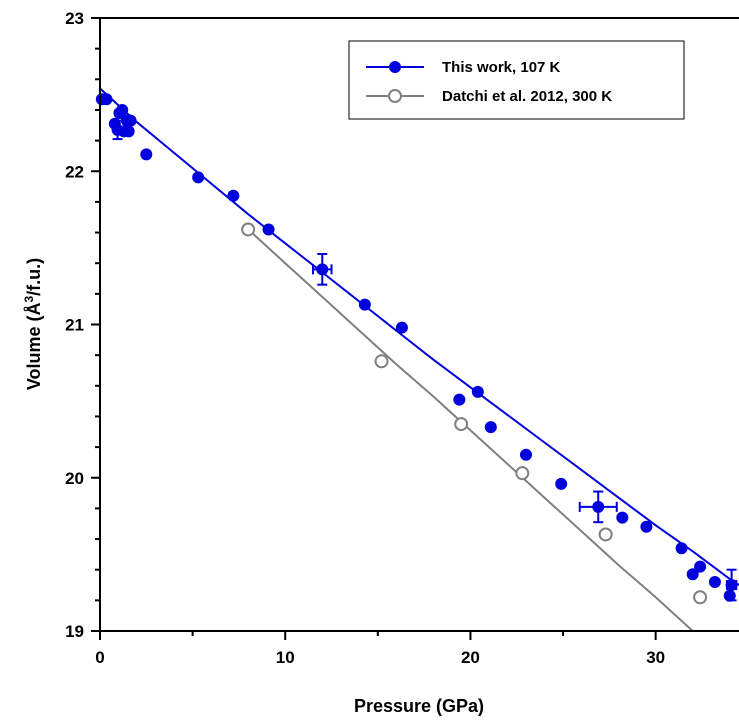 Image resolution: width=739 pixels, height=723 pixels. What do you see at coordinates (34, 309) in the screenshot?
I see `y-axis-title-unit: Å` at bounding box center [34, 309].